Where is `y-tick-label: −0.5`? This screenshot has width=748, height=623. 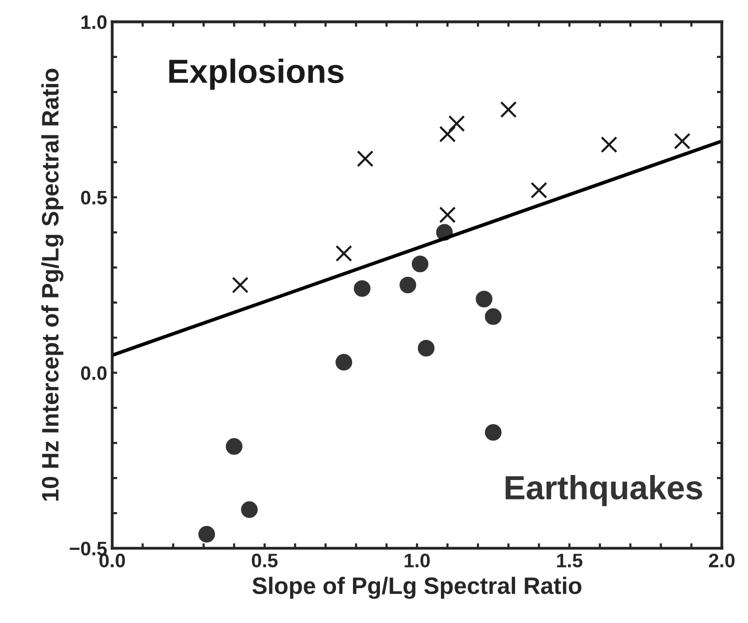
y-tick-label: −0.5 is located at coordinates (88, 549).